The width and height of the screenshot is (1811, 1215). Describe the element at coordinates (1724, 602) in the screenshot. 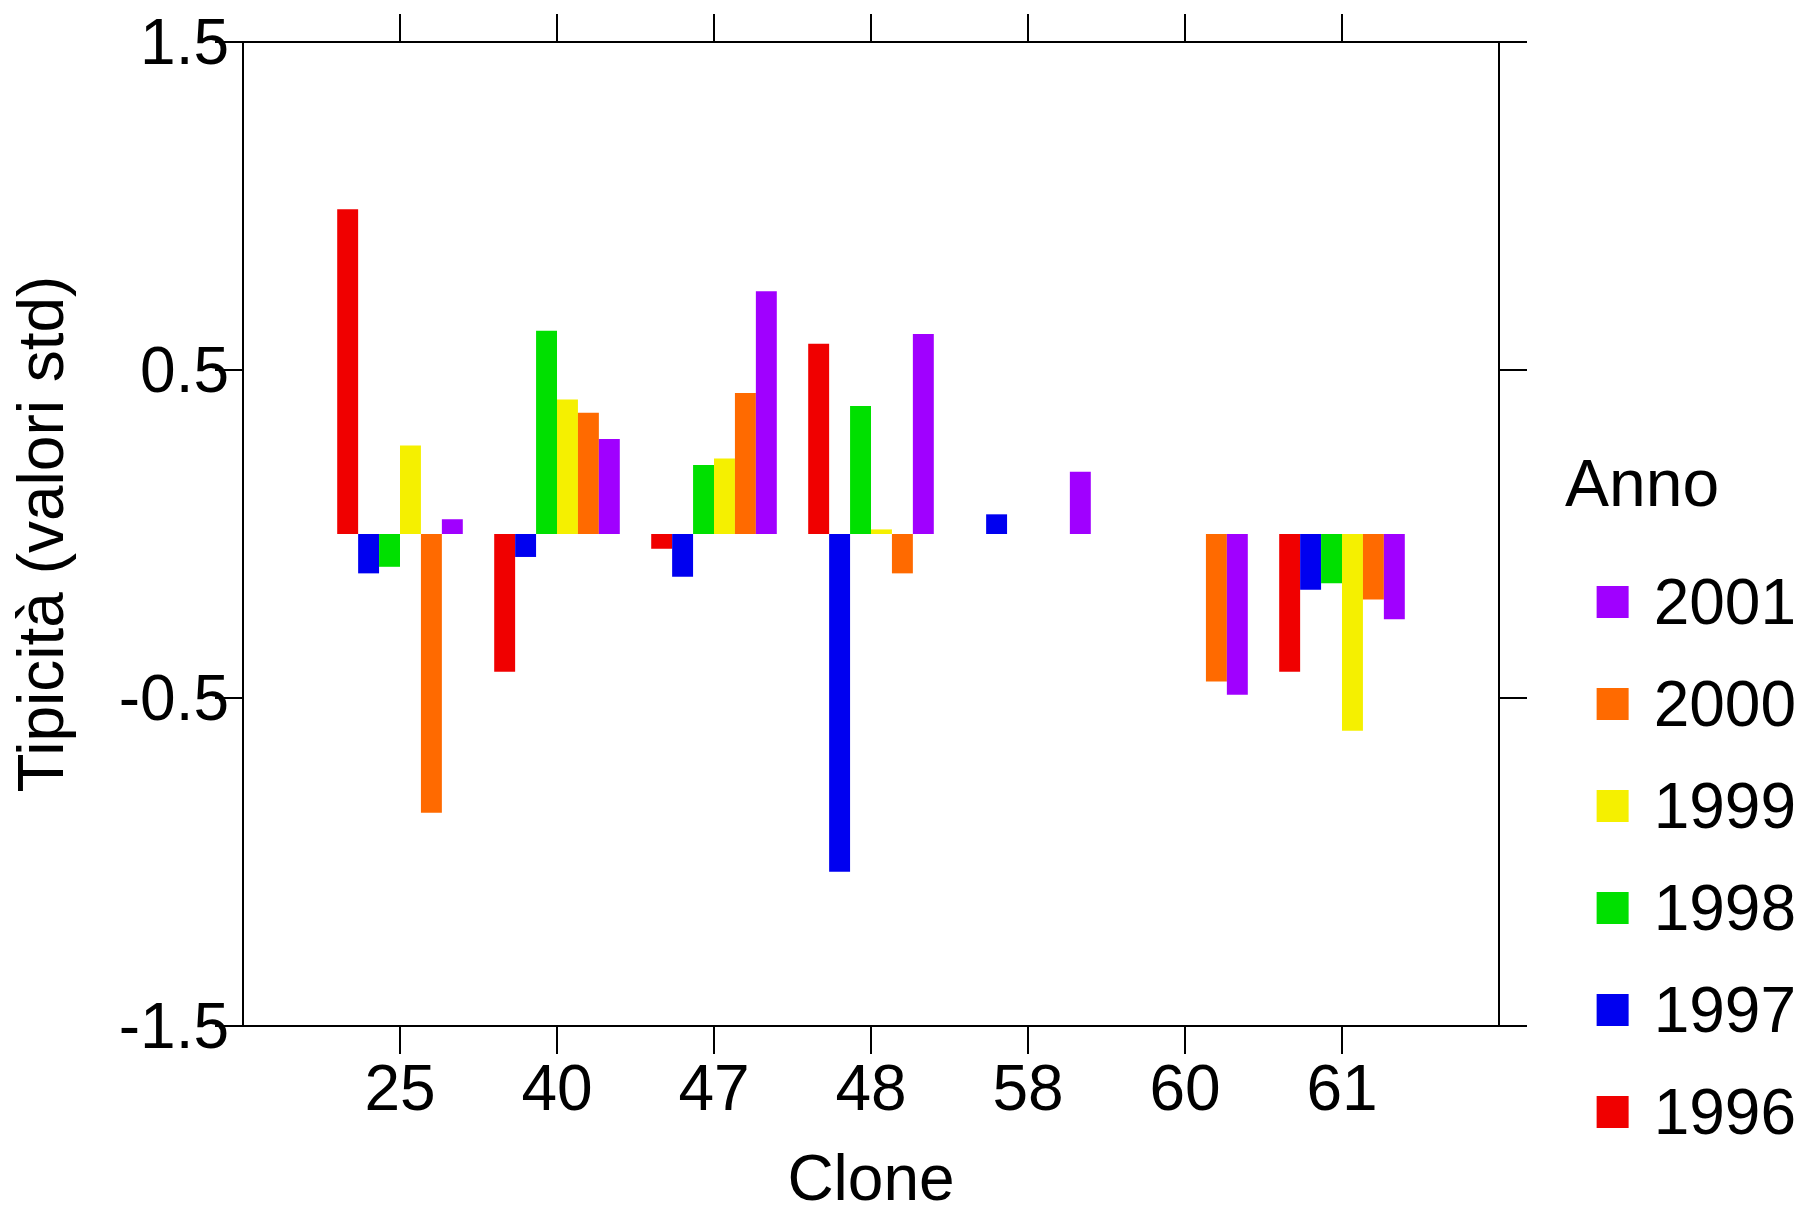

I see `legend-label: 2001` at that location.